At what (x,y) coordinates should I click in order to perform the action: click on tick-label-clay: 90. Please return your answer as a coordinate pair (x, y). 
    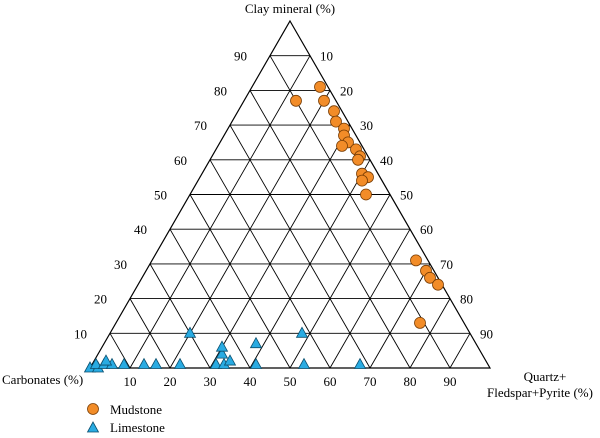
    Looking at the image, I should click on (240, 56).